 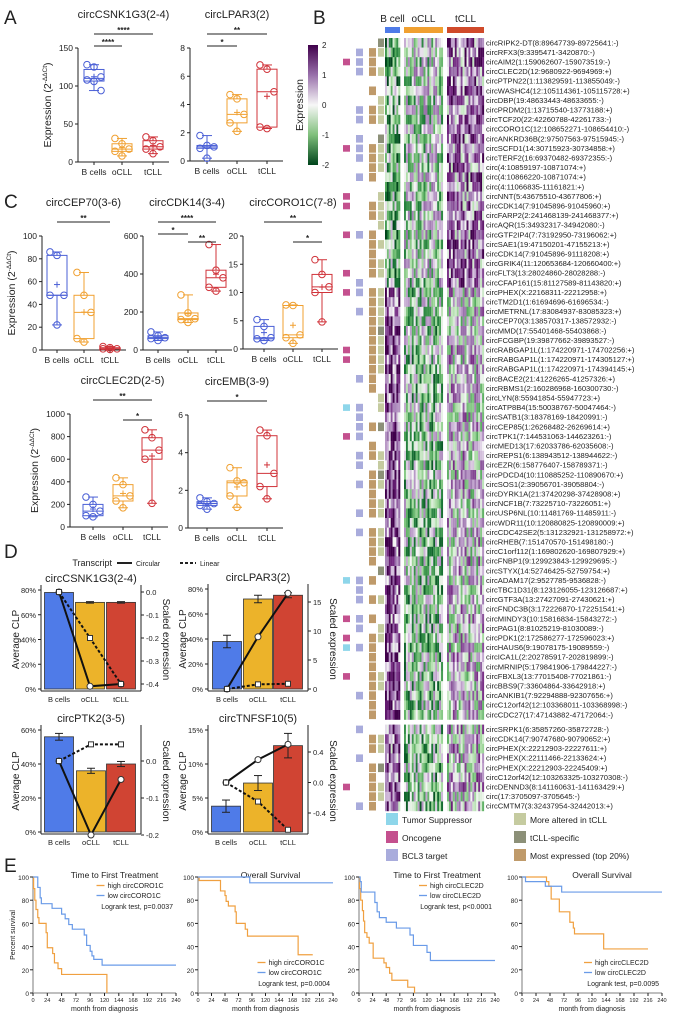 What do you see at coordinates (90, 638) in the screenshot?
I see `linear-point` at bounding box center [90, 638].